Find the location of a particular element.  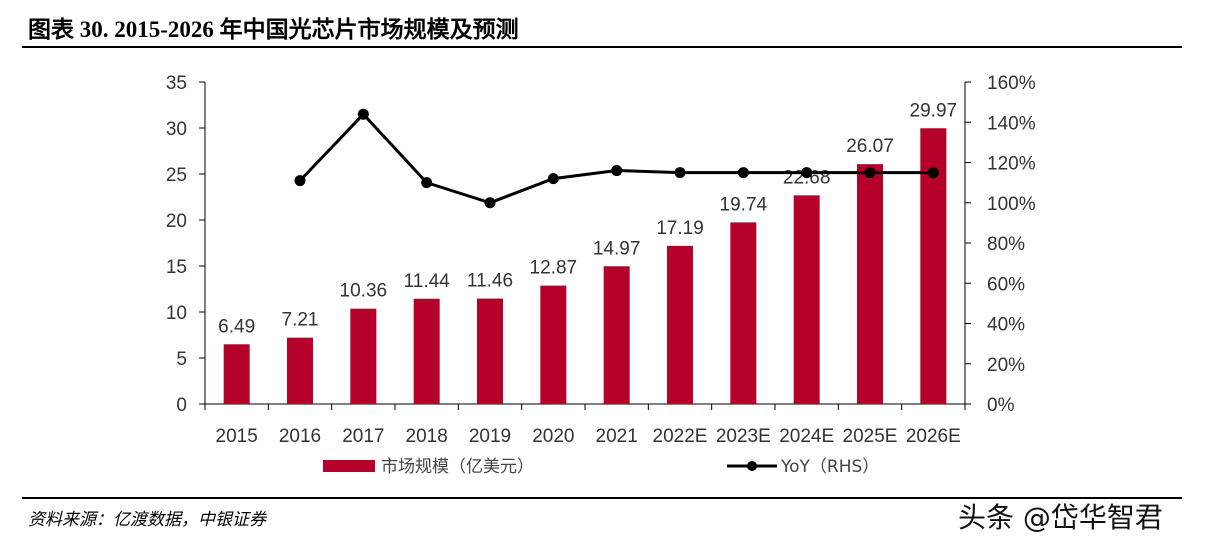

x-tick-label: 2024E is located at coordinates (806, 436).